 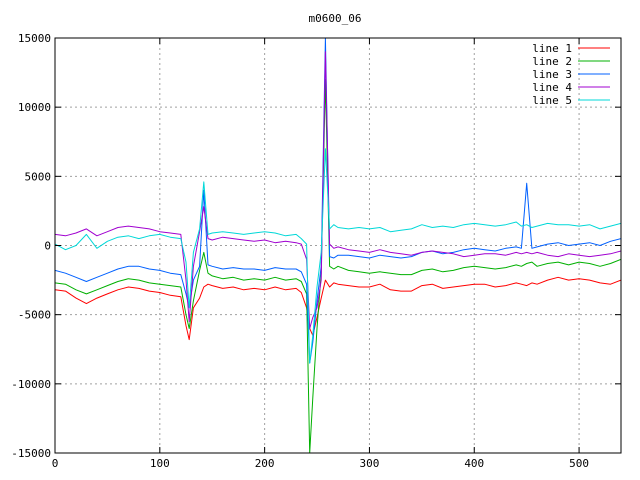 I want to click on legend-label: line 4, so click(x=552, y=87).